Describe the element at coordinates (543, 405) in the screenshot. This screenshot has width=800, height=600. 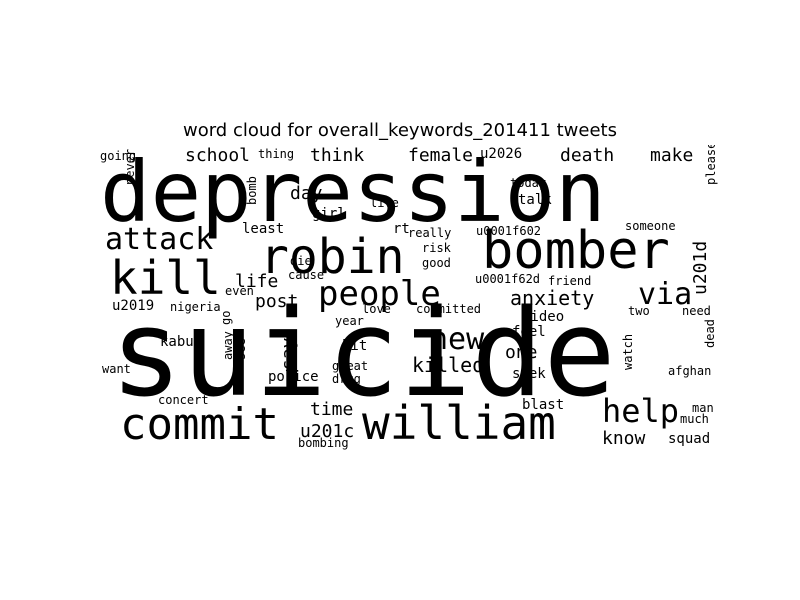
I see `word-blast: blast` at that location.